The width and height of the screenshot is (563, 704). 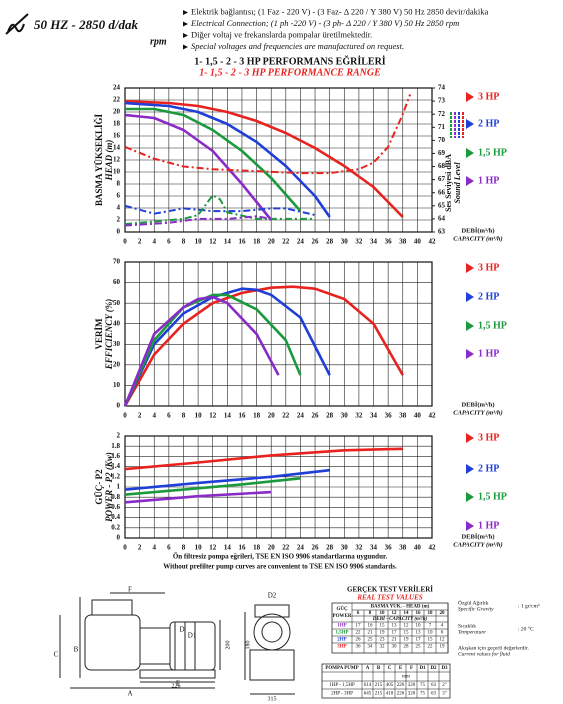 I want to click on x-axis-label: CAPACITY (m³/h), so click(x=477, y=544).